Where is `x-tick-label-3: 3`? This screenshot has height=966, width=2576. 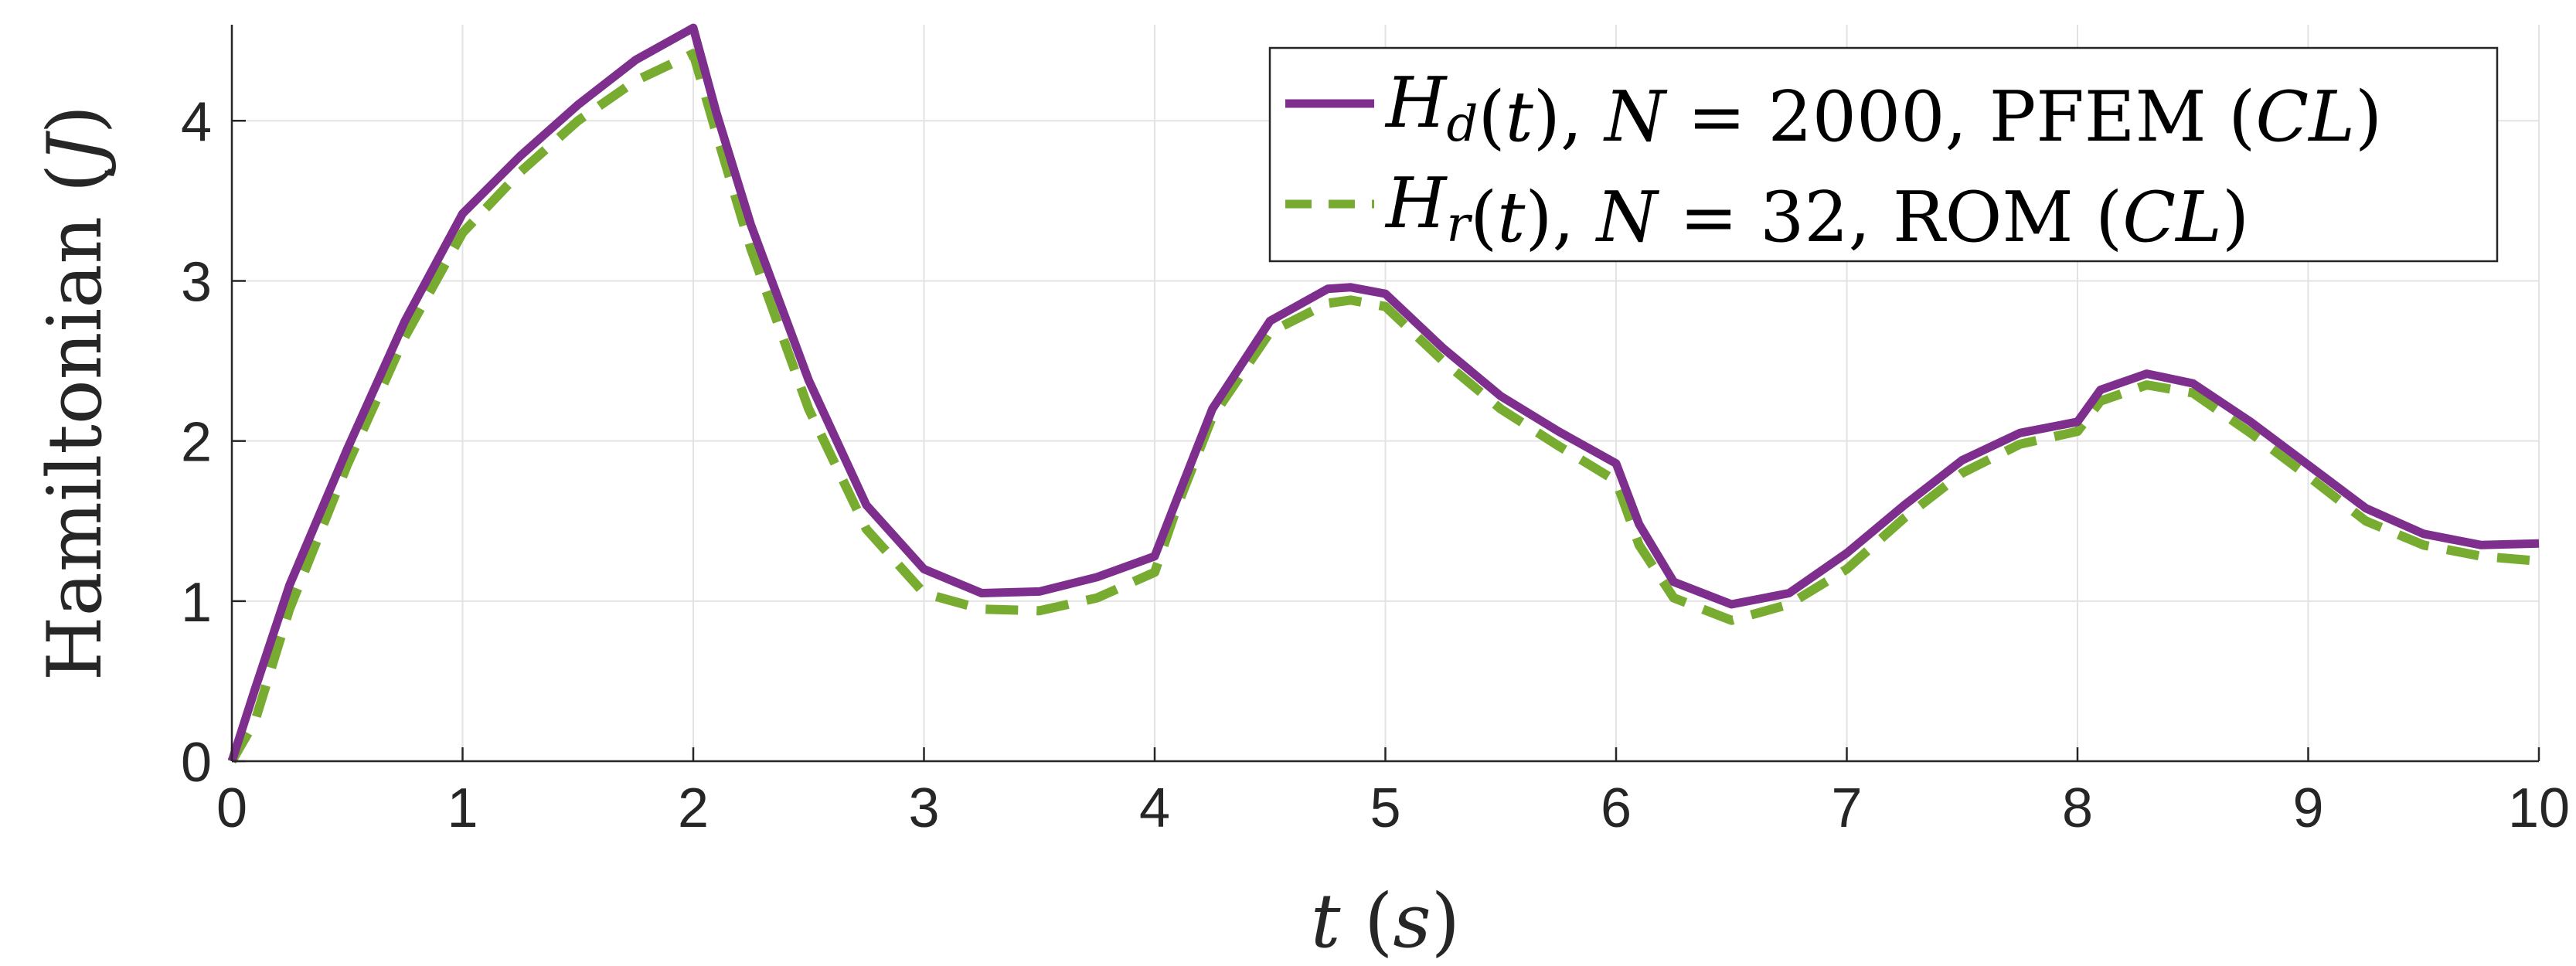 x-tick-label-3: 3 is located at coordinates (923, 808).